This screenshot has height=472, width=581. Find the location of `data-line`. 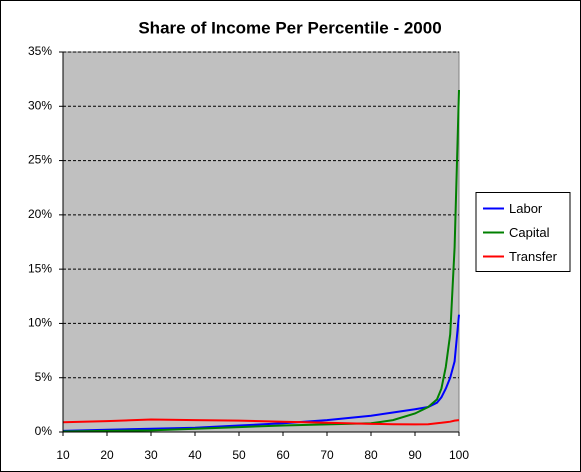

data-line is located at coordinates (261, 422).